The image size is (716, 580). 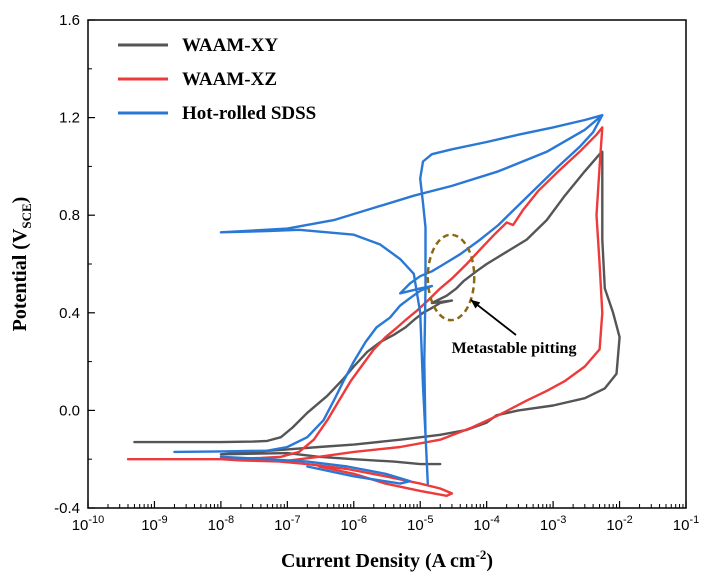 What do you see at coordinates (387, 559) in the screenshot?
I see `x-axis-label: Current Density (A cm-2)` at bounding box center [387, 559].